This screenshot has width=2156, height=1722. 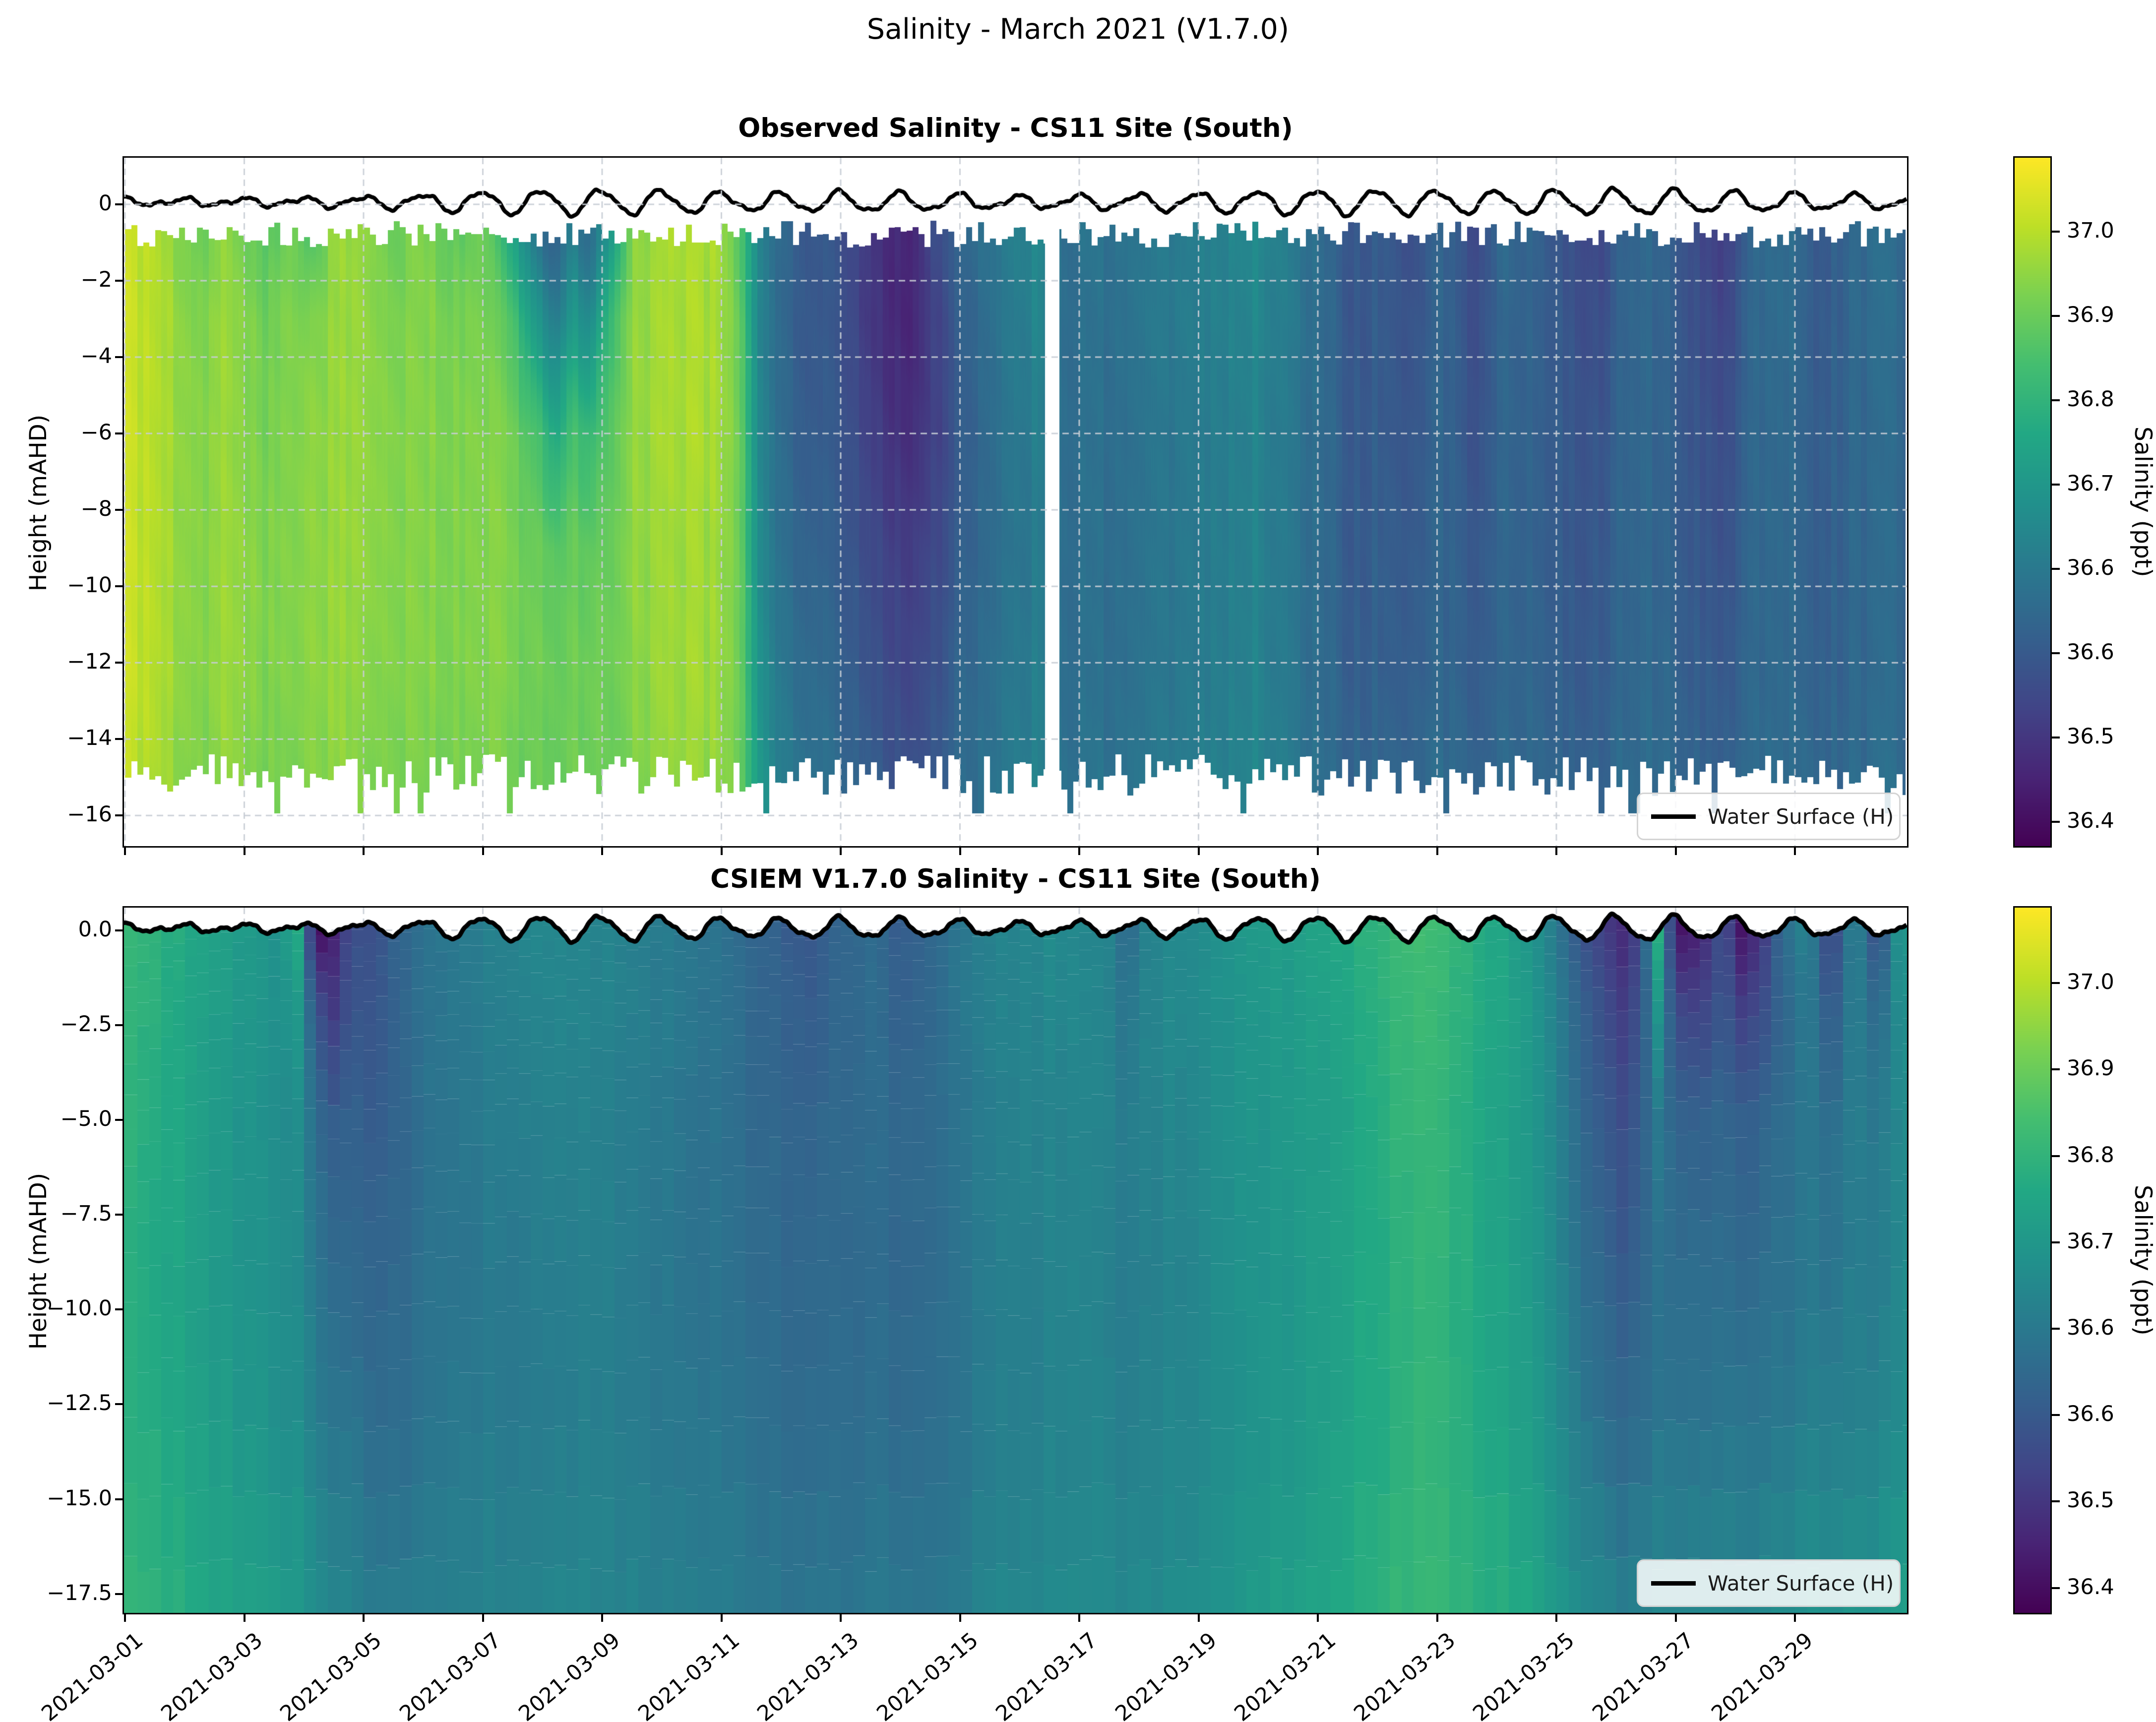 I want to click on y-tick-label: −10.0, so click(x=79, y=1308).